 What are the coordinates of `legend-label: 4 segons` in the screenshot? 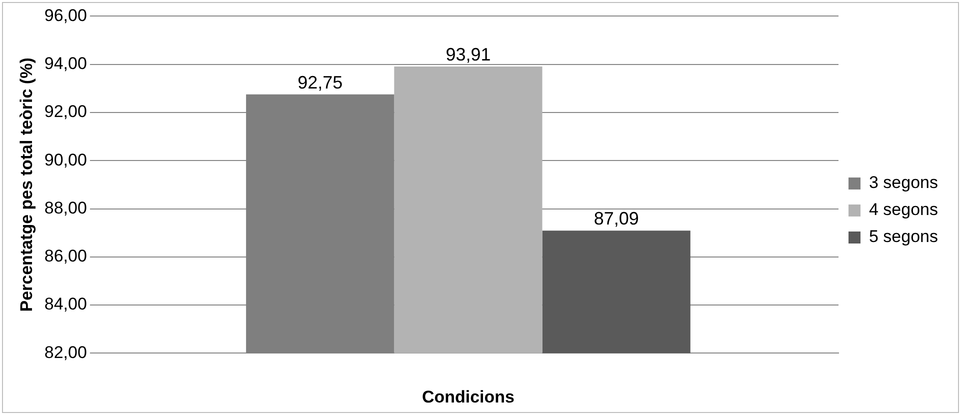 It's located at (903, 210).